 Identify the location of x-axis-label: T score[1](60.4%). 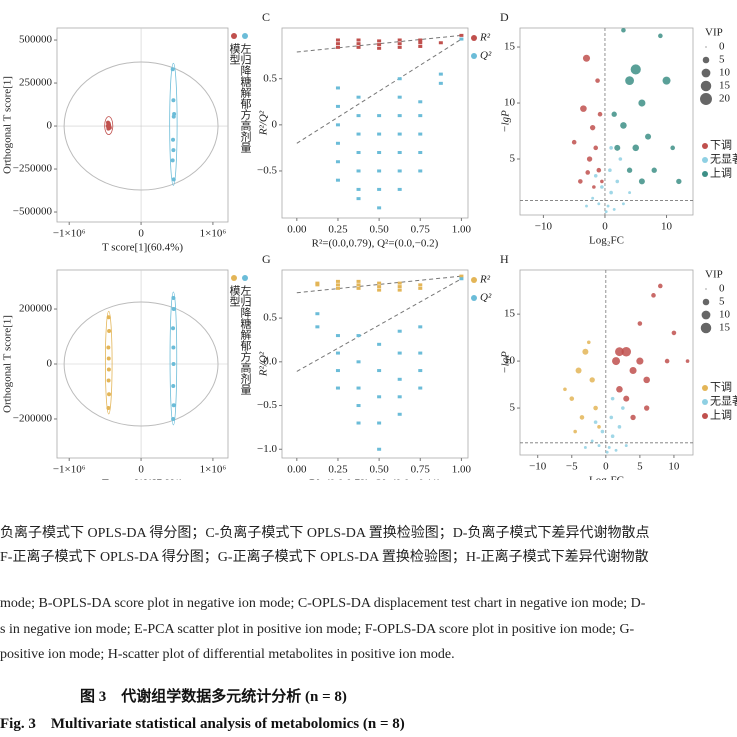
(142, 248).